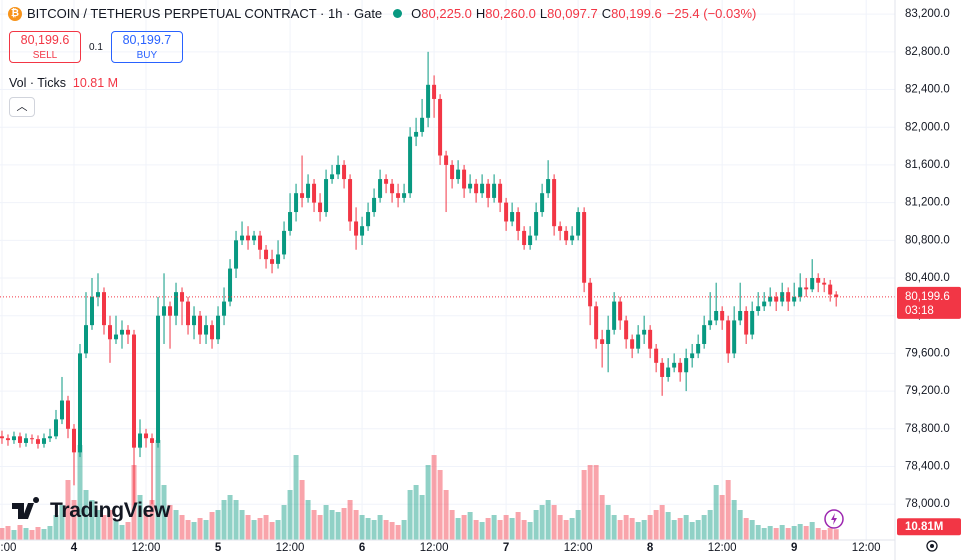 The height and width of the screenshot is (560, 964). Describe the element at coordinates (927, 14) in the screenshot. I see `y-tick-label: 83,200.0` at that location.